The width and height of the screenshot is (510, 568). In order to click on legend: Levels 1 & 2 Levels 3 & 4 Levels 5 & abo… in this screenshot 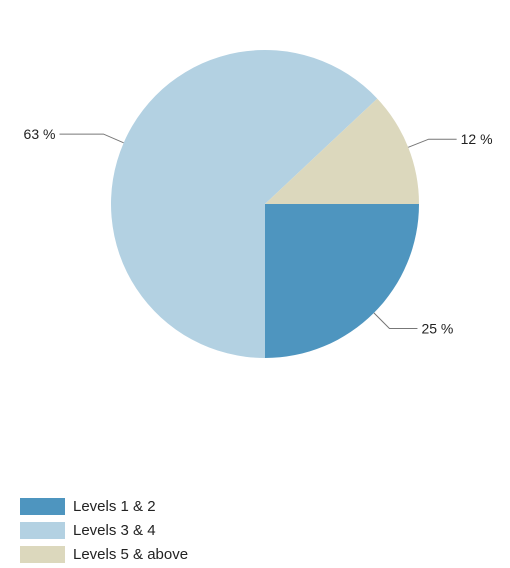, I will do `click(104, 531)`.